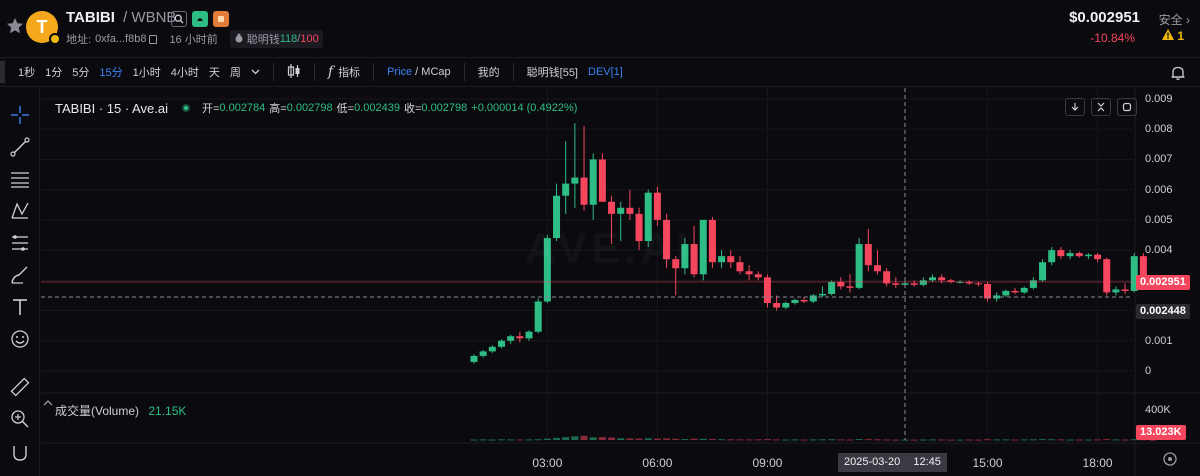 This screenshot has height=476, width=1200. What do you see at coordinates (1101, 107) in the screenshot?
I see `collapse-icon` at bounding box center [1101, 107].